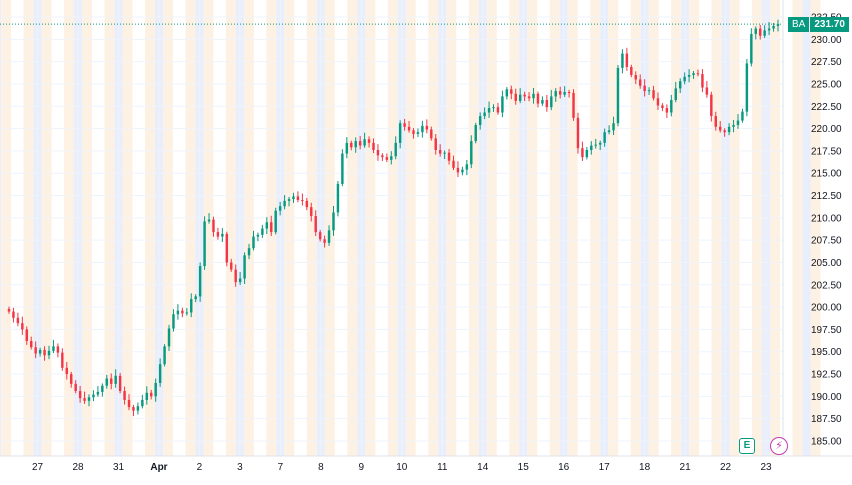 This screenshot has height=485, width=852. Describe the element at coordinates (799, 24) in the screenshot. I see `symbol-label: BA` at that location.